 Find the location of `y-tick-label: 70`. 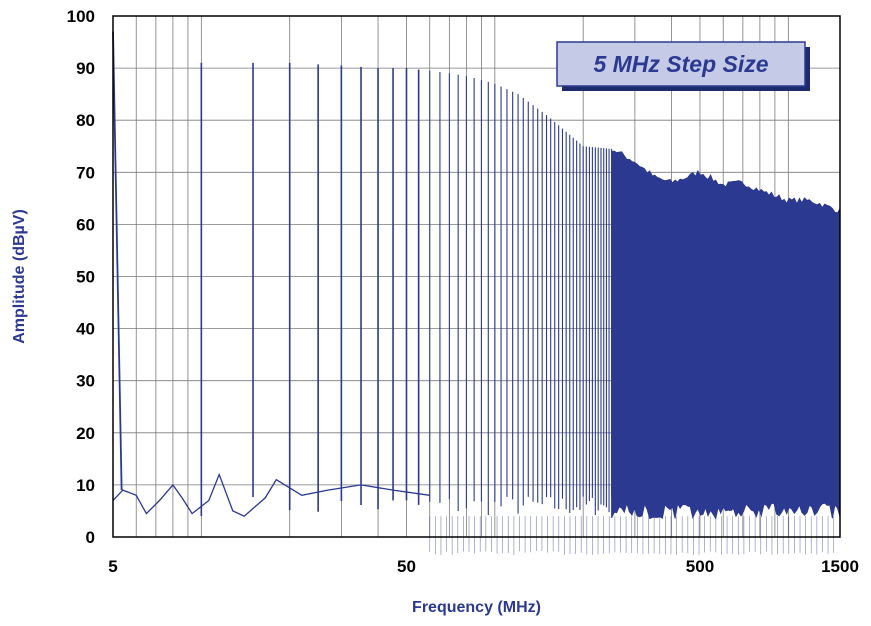

y-tick-label: 70 is located at coordinates (85, 172).